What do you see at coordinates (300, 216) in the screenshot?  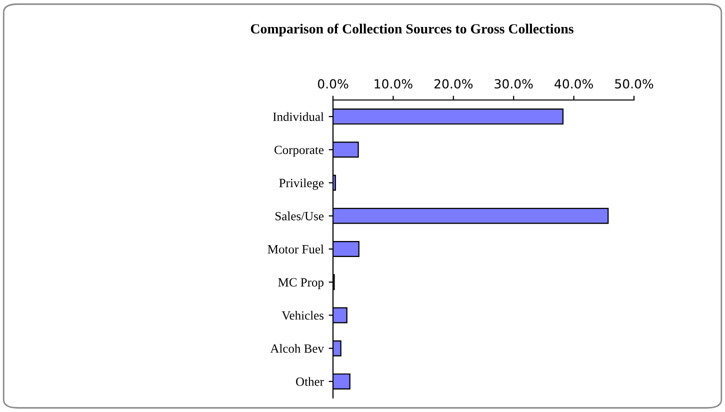 I see `y-tick-label: Sales/Use` at bounding box center [300, 216].